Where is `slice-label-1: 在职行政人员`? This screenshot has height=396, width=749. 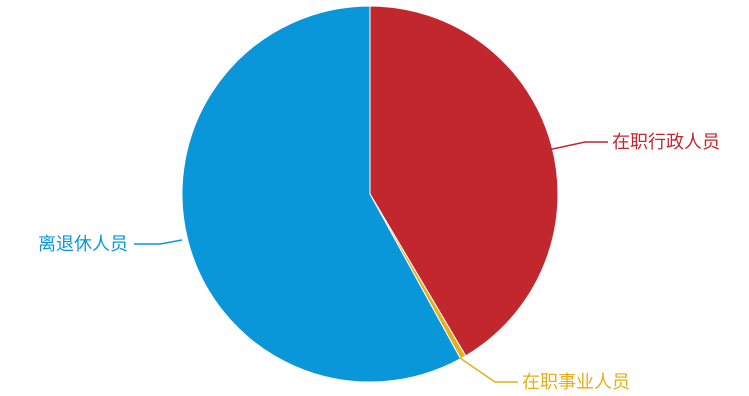
slice-label-1: 在职行政人员 is located at coordinates (666, 142).